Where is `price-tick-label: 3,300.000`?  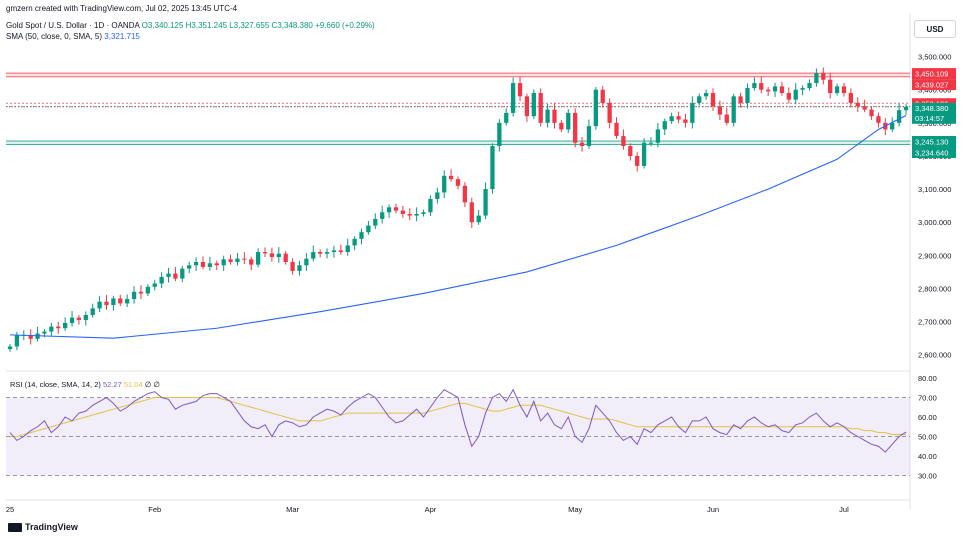 price-tick-label: 3,300.000 is located at coordinates (934, 123).